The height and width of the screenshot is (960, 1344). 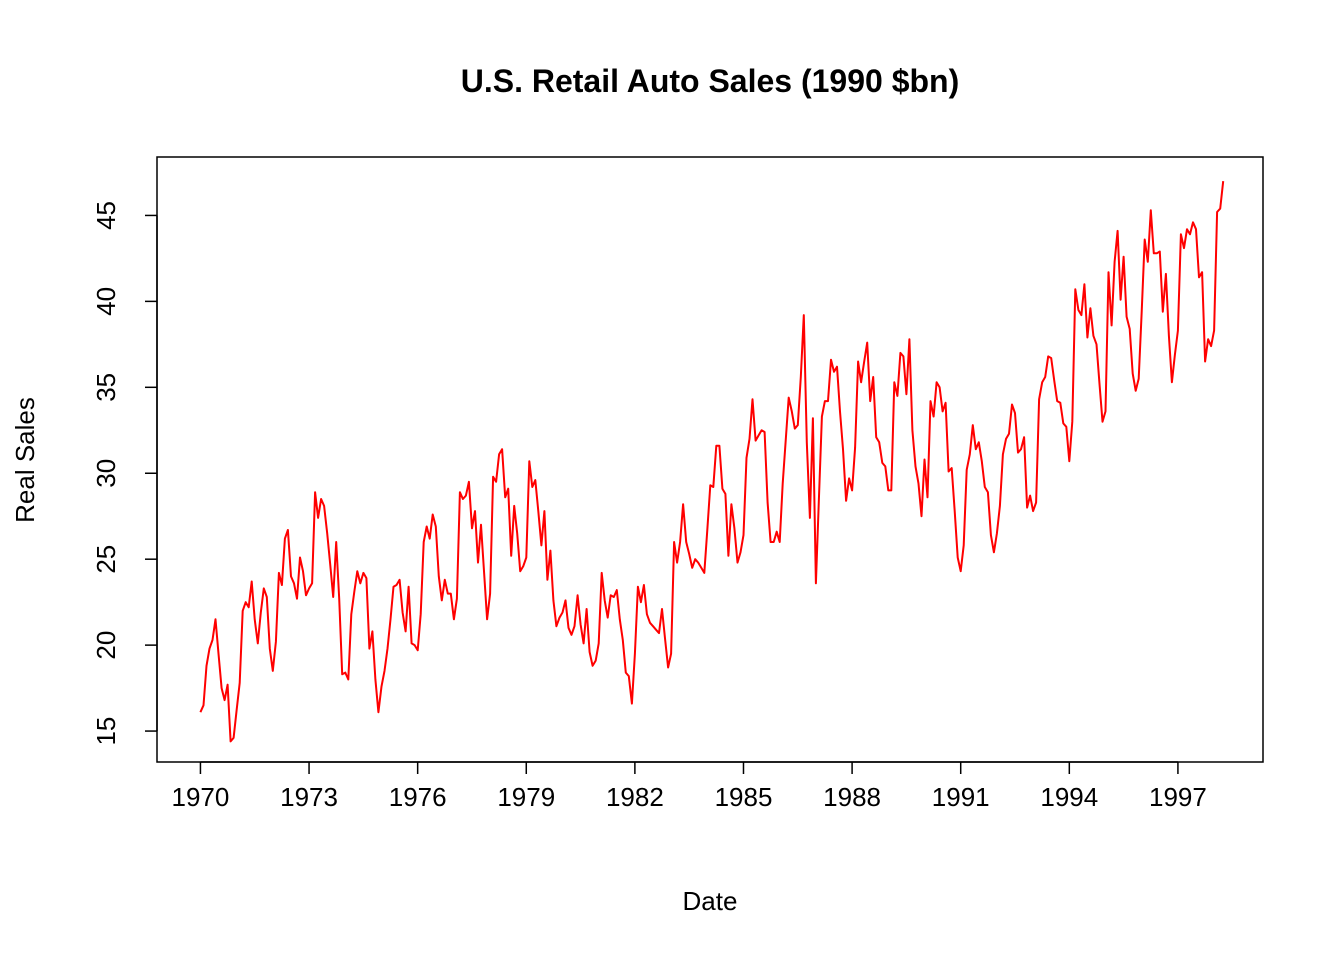 I want to click on x-tick-label: 1985, so click(x=744, y=797).